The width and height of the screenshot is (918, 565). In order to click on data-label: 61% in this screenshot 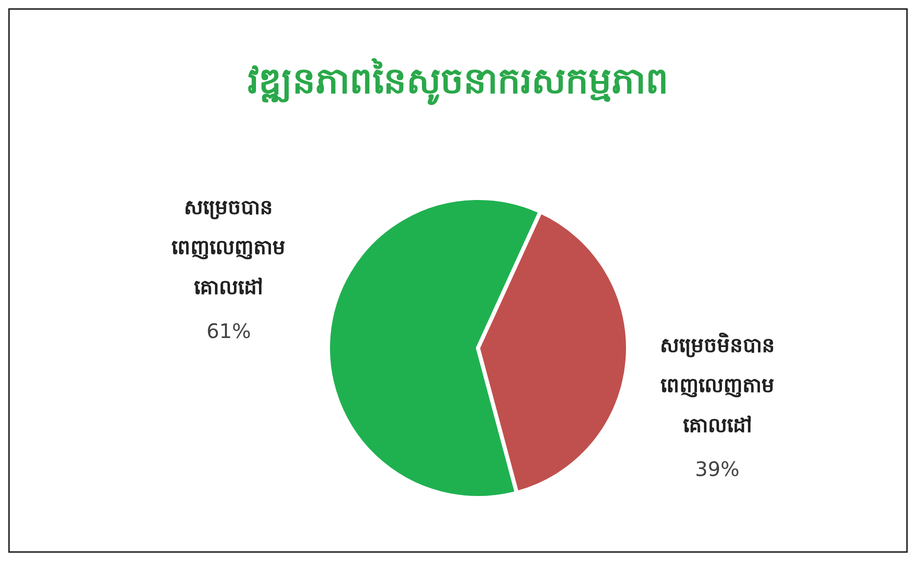, I will do `click(228, 330)`.